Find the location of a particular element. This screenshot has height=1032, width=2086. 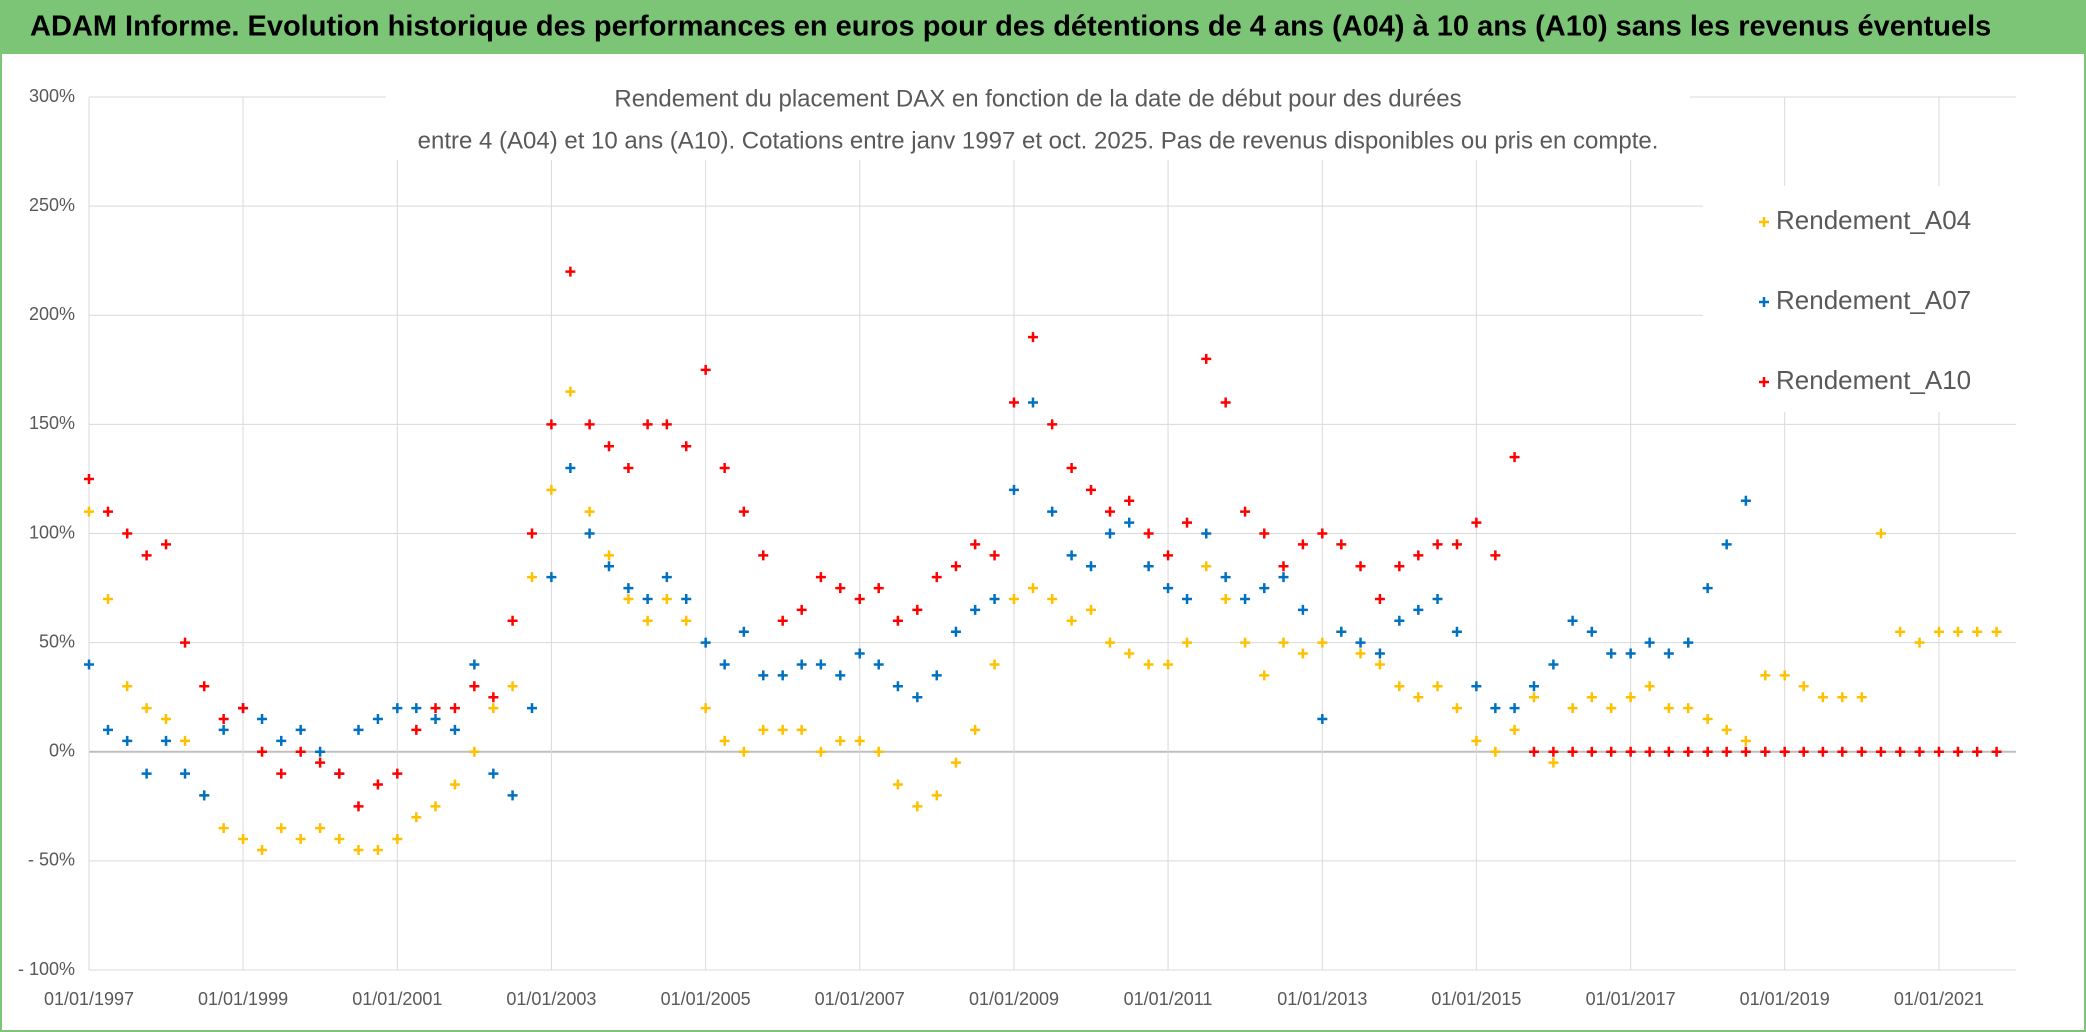

y-tick-label: - 100% is located at coordinates (46, 969).